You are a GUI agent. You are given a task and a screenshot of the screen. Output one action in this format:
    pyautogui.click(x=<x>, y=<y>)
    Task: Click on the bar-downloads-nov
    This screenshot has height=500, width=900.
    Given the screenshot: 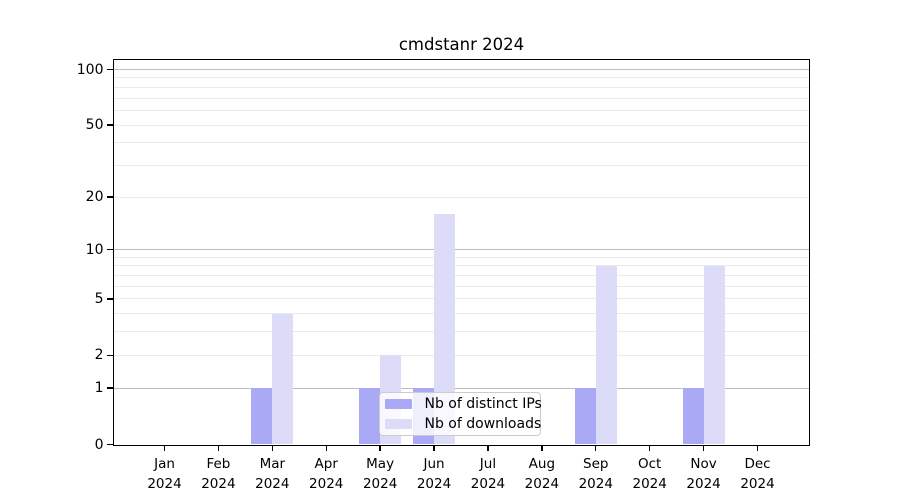 What is the action you would take?
    pyautogui.click(x=714, y=355)
    